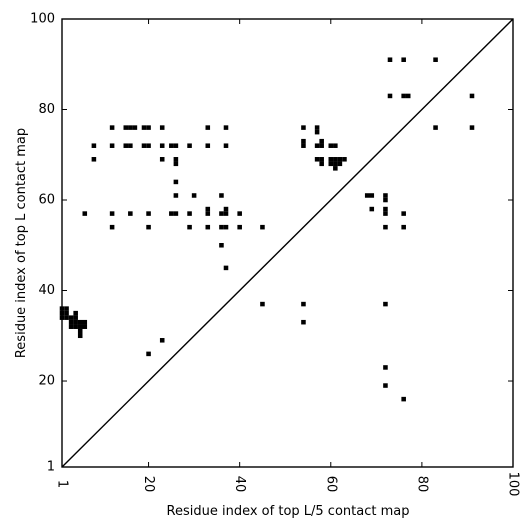  What do you see at coordinates (421, 484) in the screenshot?
I see `x-tick-label: 80` at bounding box center [421, 484].